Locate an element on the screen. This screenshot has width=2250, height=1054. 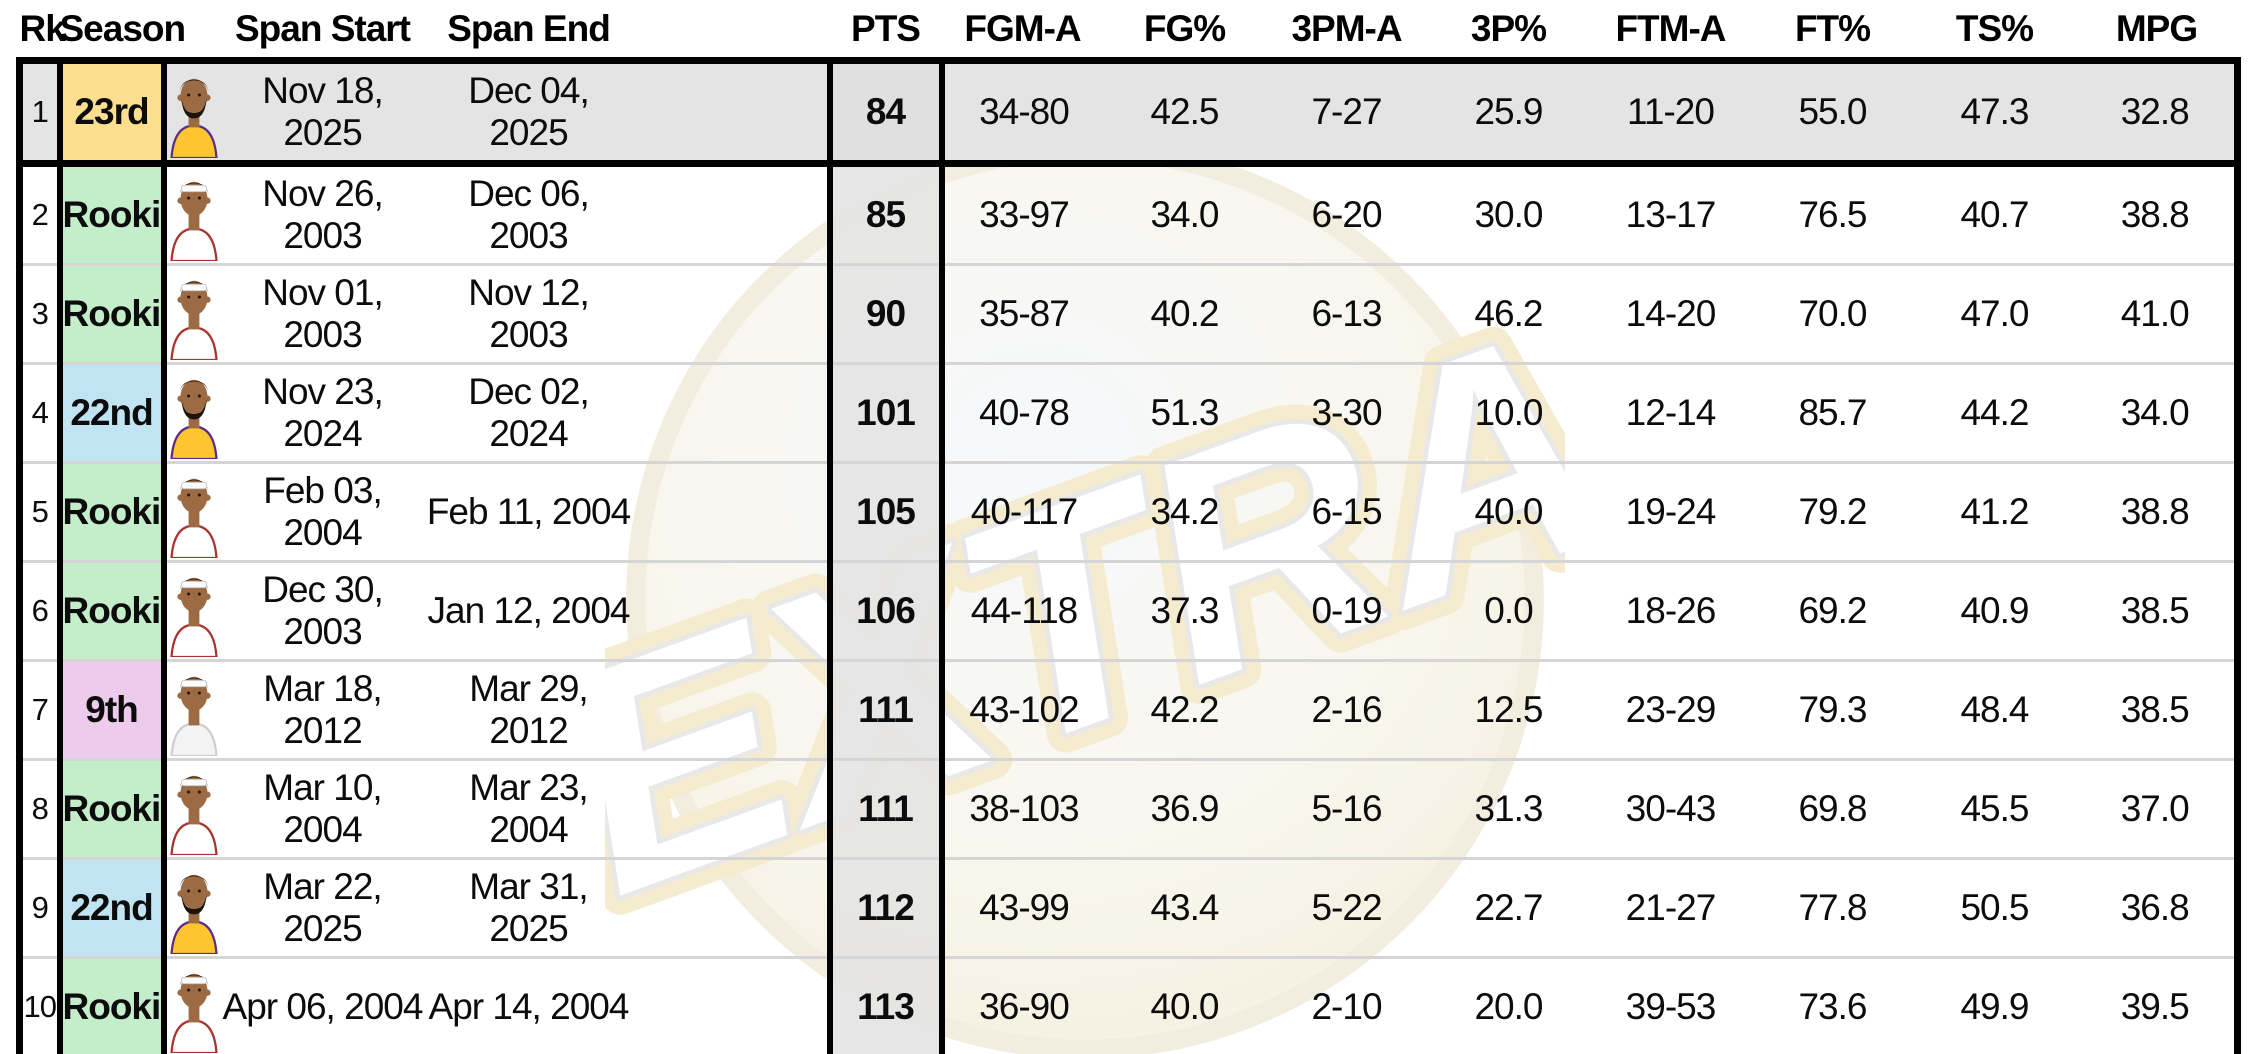
column-header-span-end: Span End is located at coordinates (529, 28).